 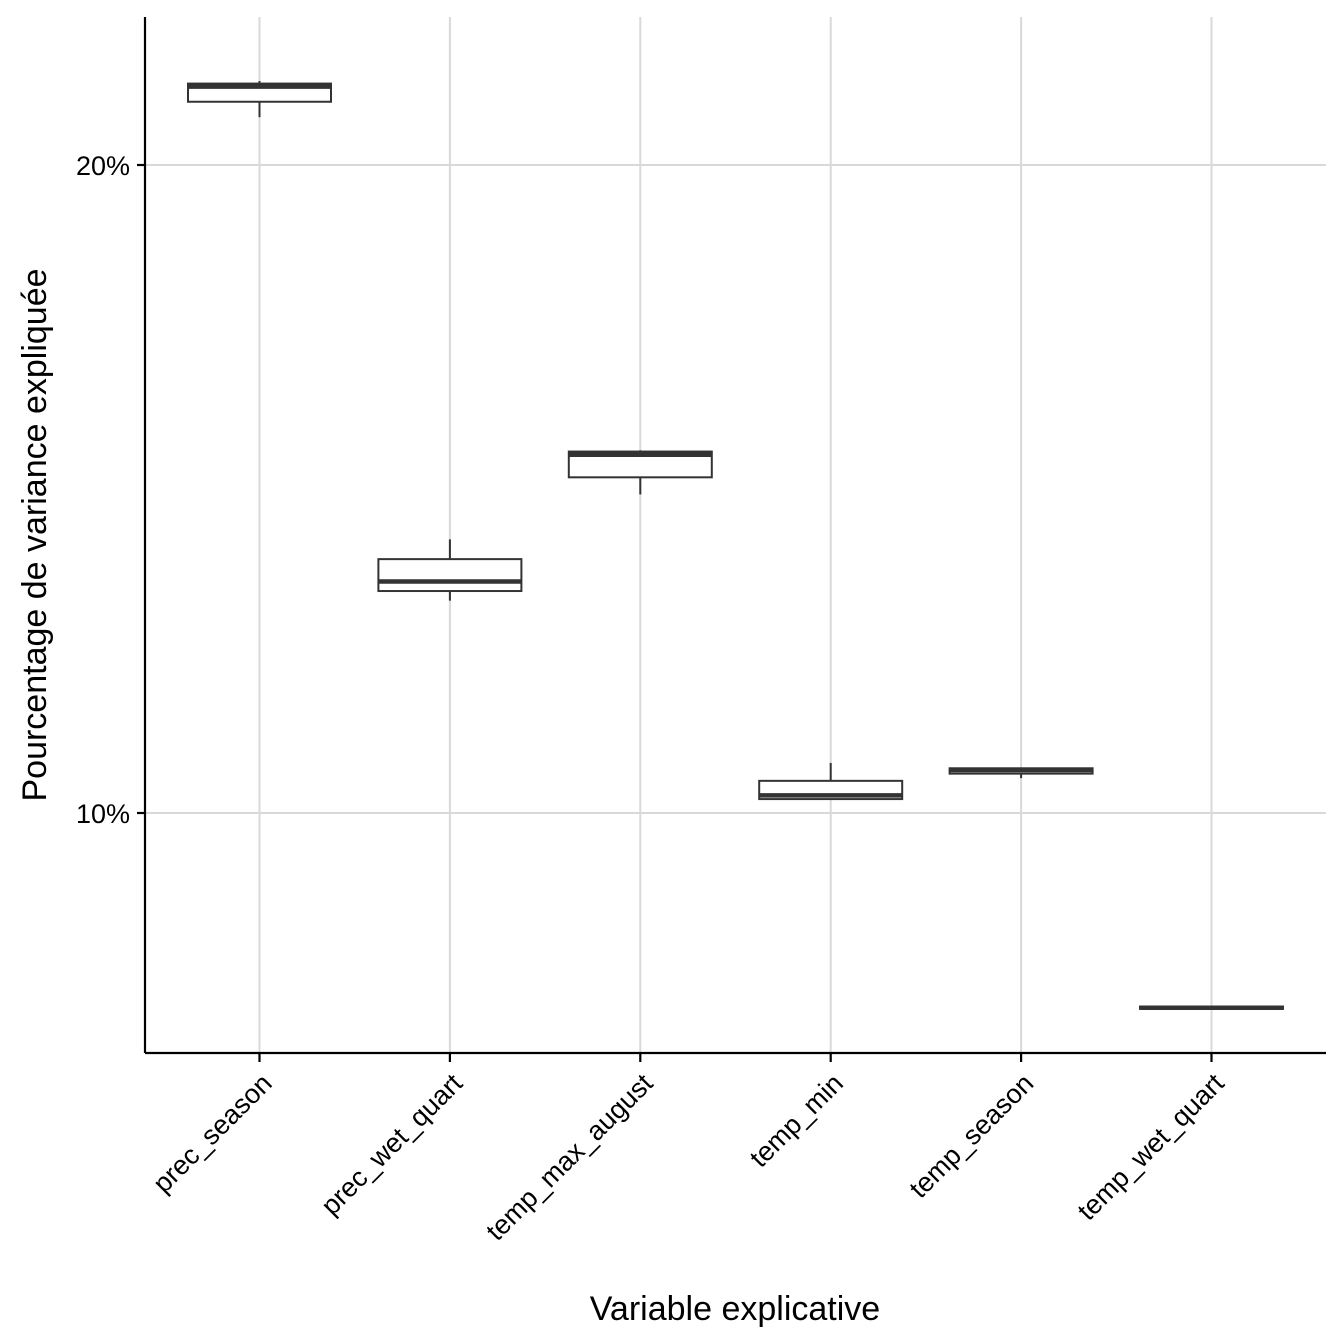 I want to click on x-tick-label: temp_min, so click(x=796, y=1120).